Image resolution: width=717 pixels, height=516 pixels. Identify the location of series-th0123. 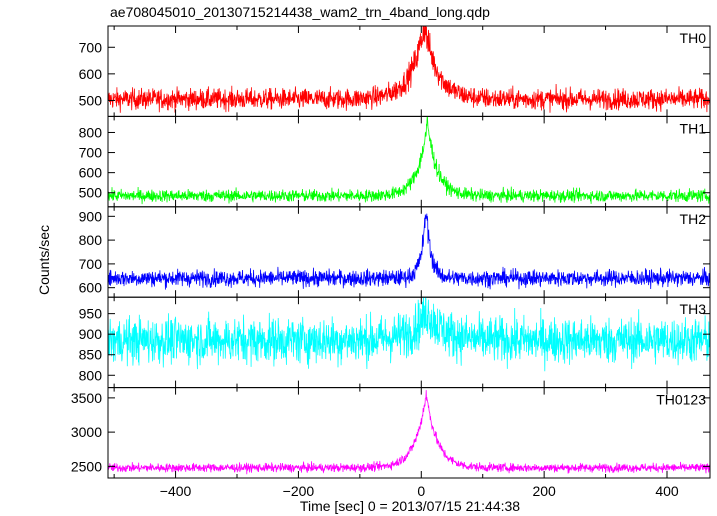
(409, 432).